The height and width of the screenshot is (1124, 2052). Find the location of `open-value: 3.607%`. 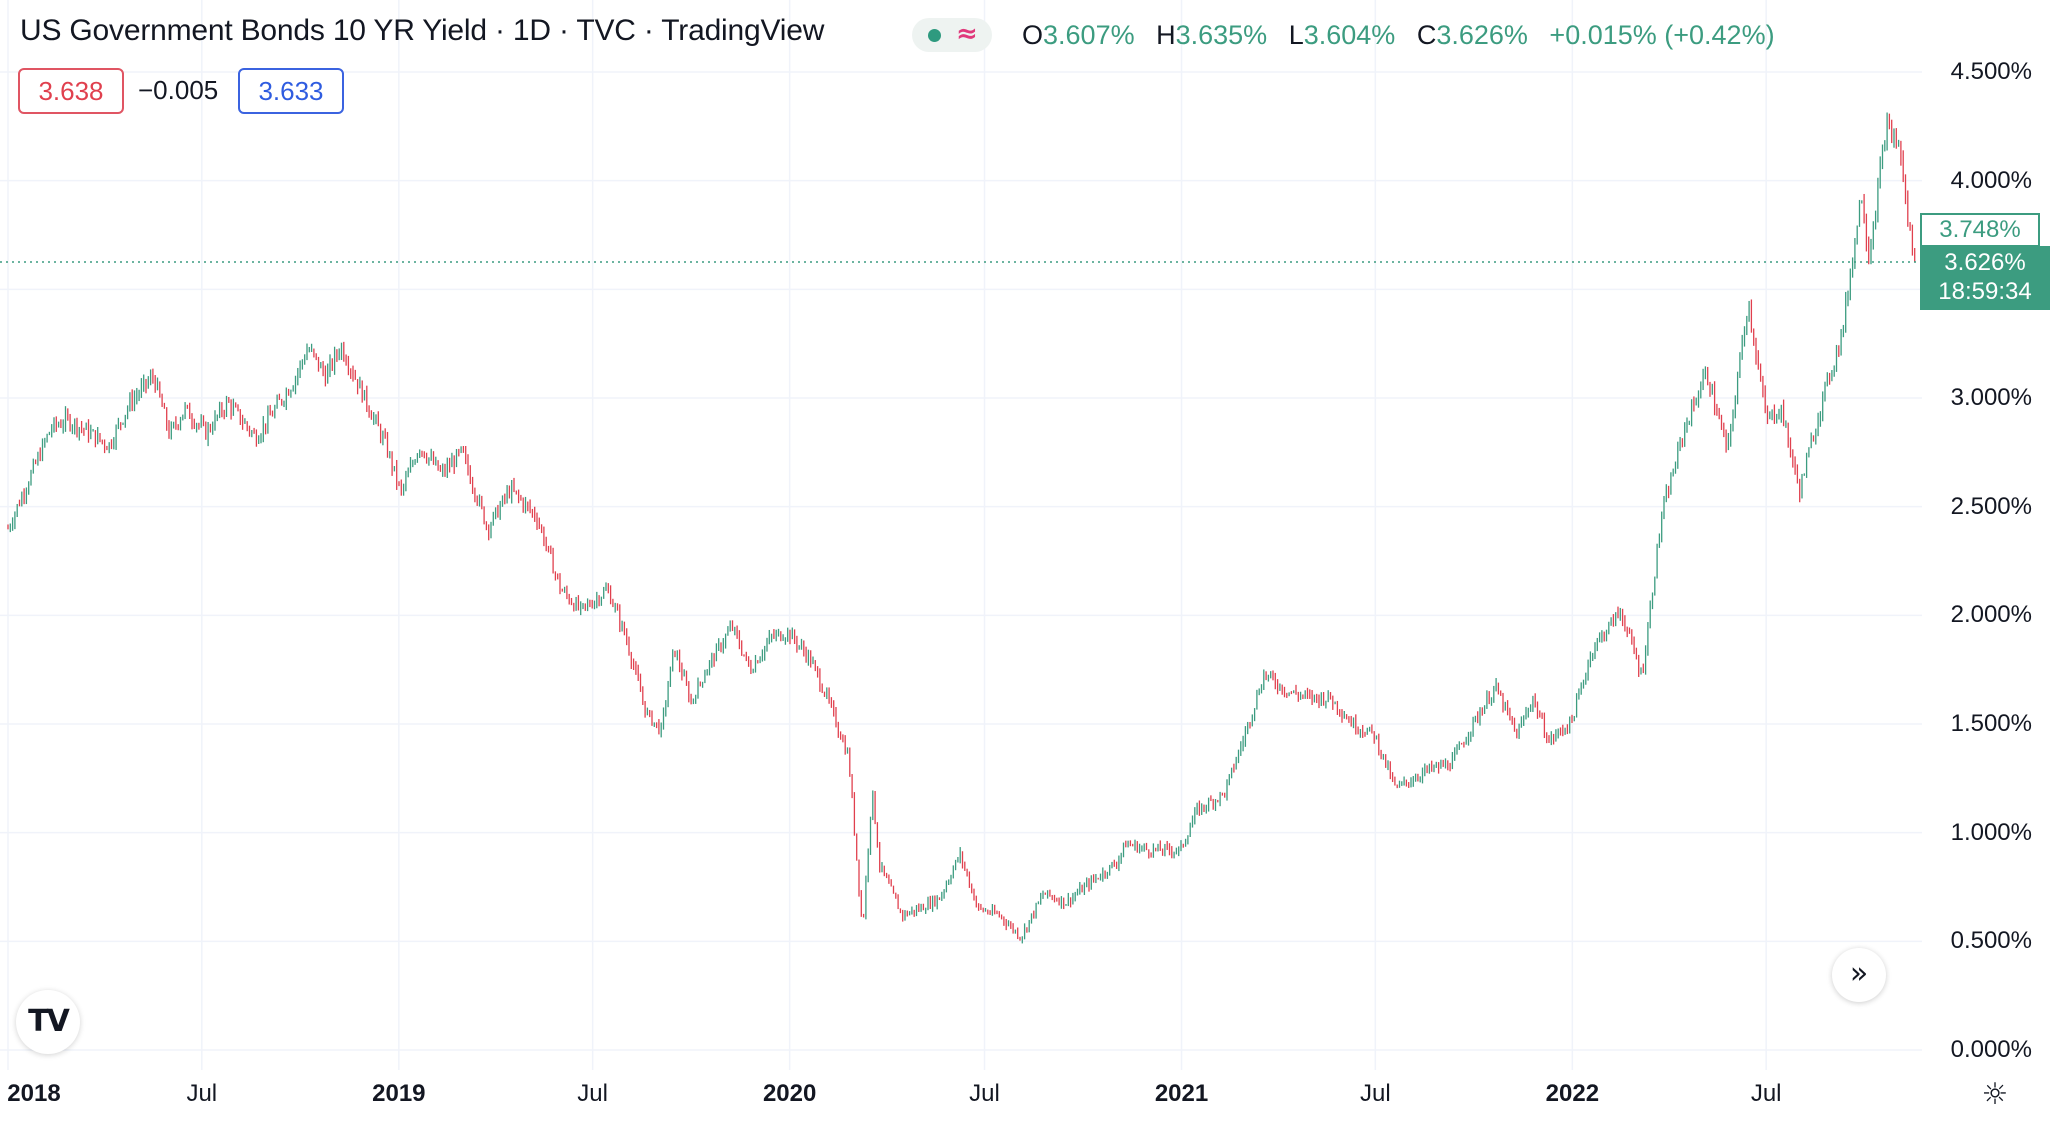

open-value: 3.607% is located at coordinates (1089, 35).